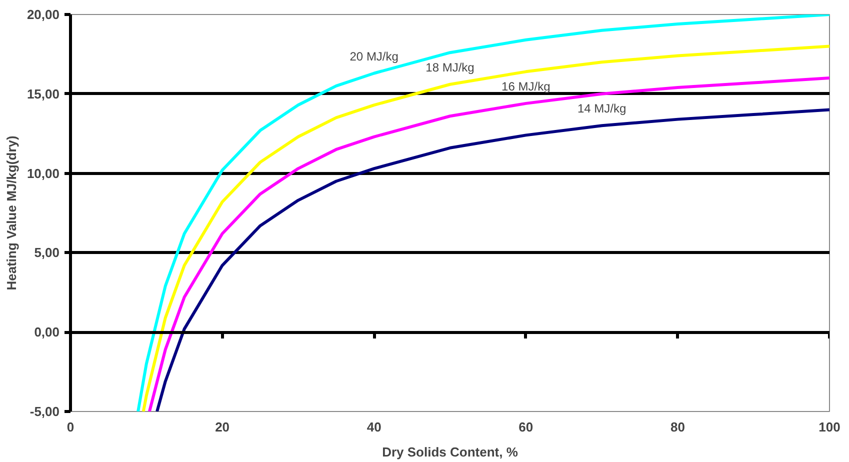 The width and height of the screenshot is (849, 462). Describe the element at coordinates (601, 109) in the screenshot. I see `annotation: 14 MJ/kg` at that location.